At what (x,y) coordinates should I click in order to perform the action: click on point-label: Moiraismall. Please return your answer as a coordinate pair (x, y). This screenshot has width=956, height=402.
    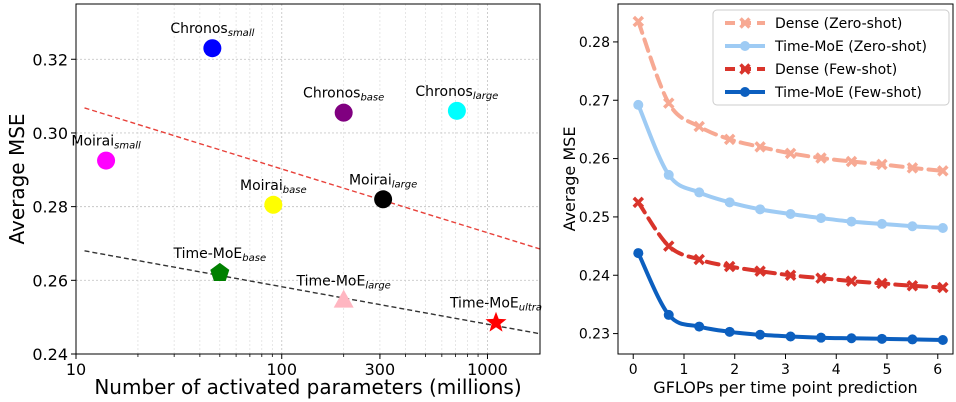
    Looking at the image, I should click on (106, 143).